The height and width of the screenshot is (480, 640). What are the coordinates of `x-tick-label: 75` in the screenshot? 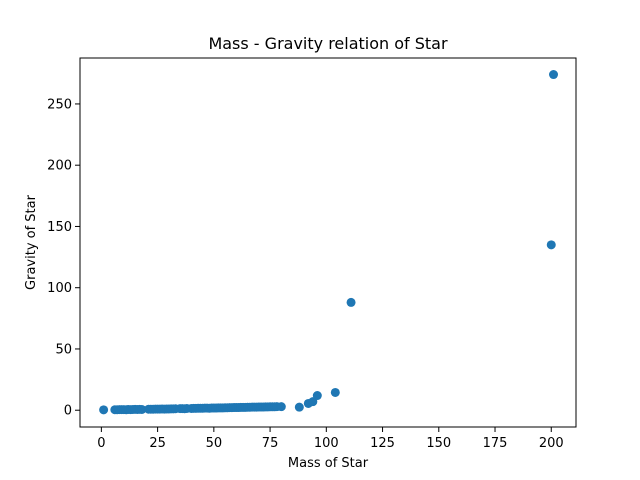 It's located at (270, 443).